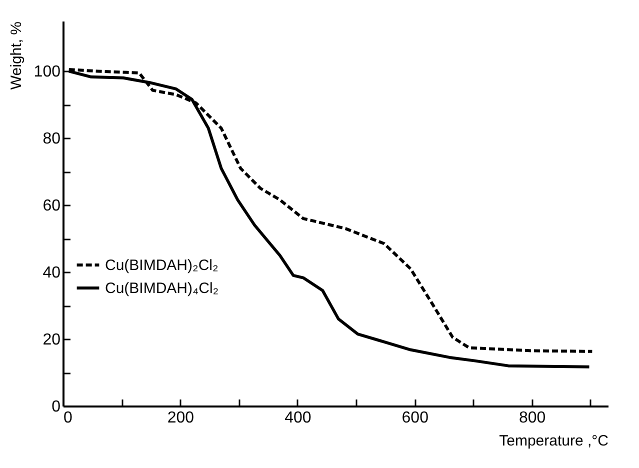 This screenshot has width=639, height=468. What do you see at coordinates (51, 340) in the screenshot?
I see `y-tick-label: 20` at bounding box center [51, 340].